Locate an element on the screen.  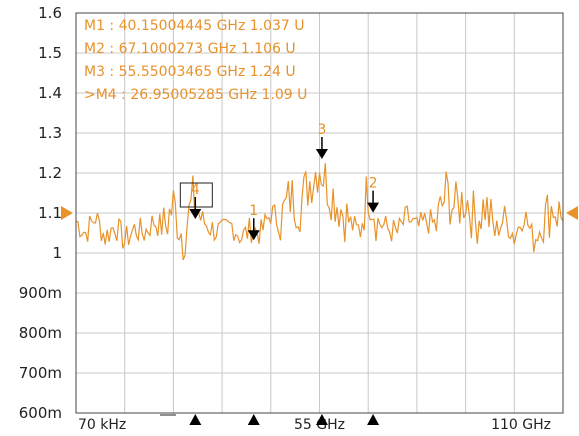
reference-level-indicators is located at coordinates (319, 213).